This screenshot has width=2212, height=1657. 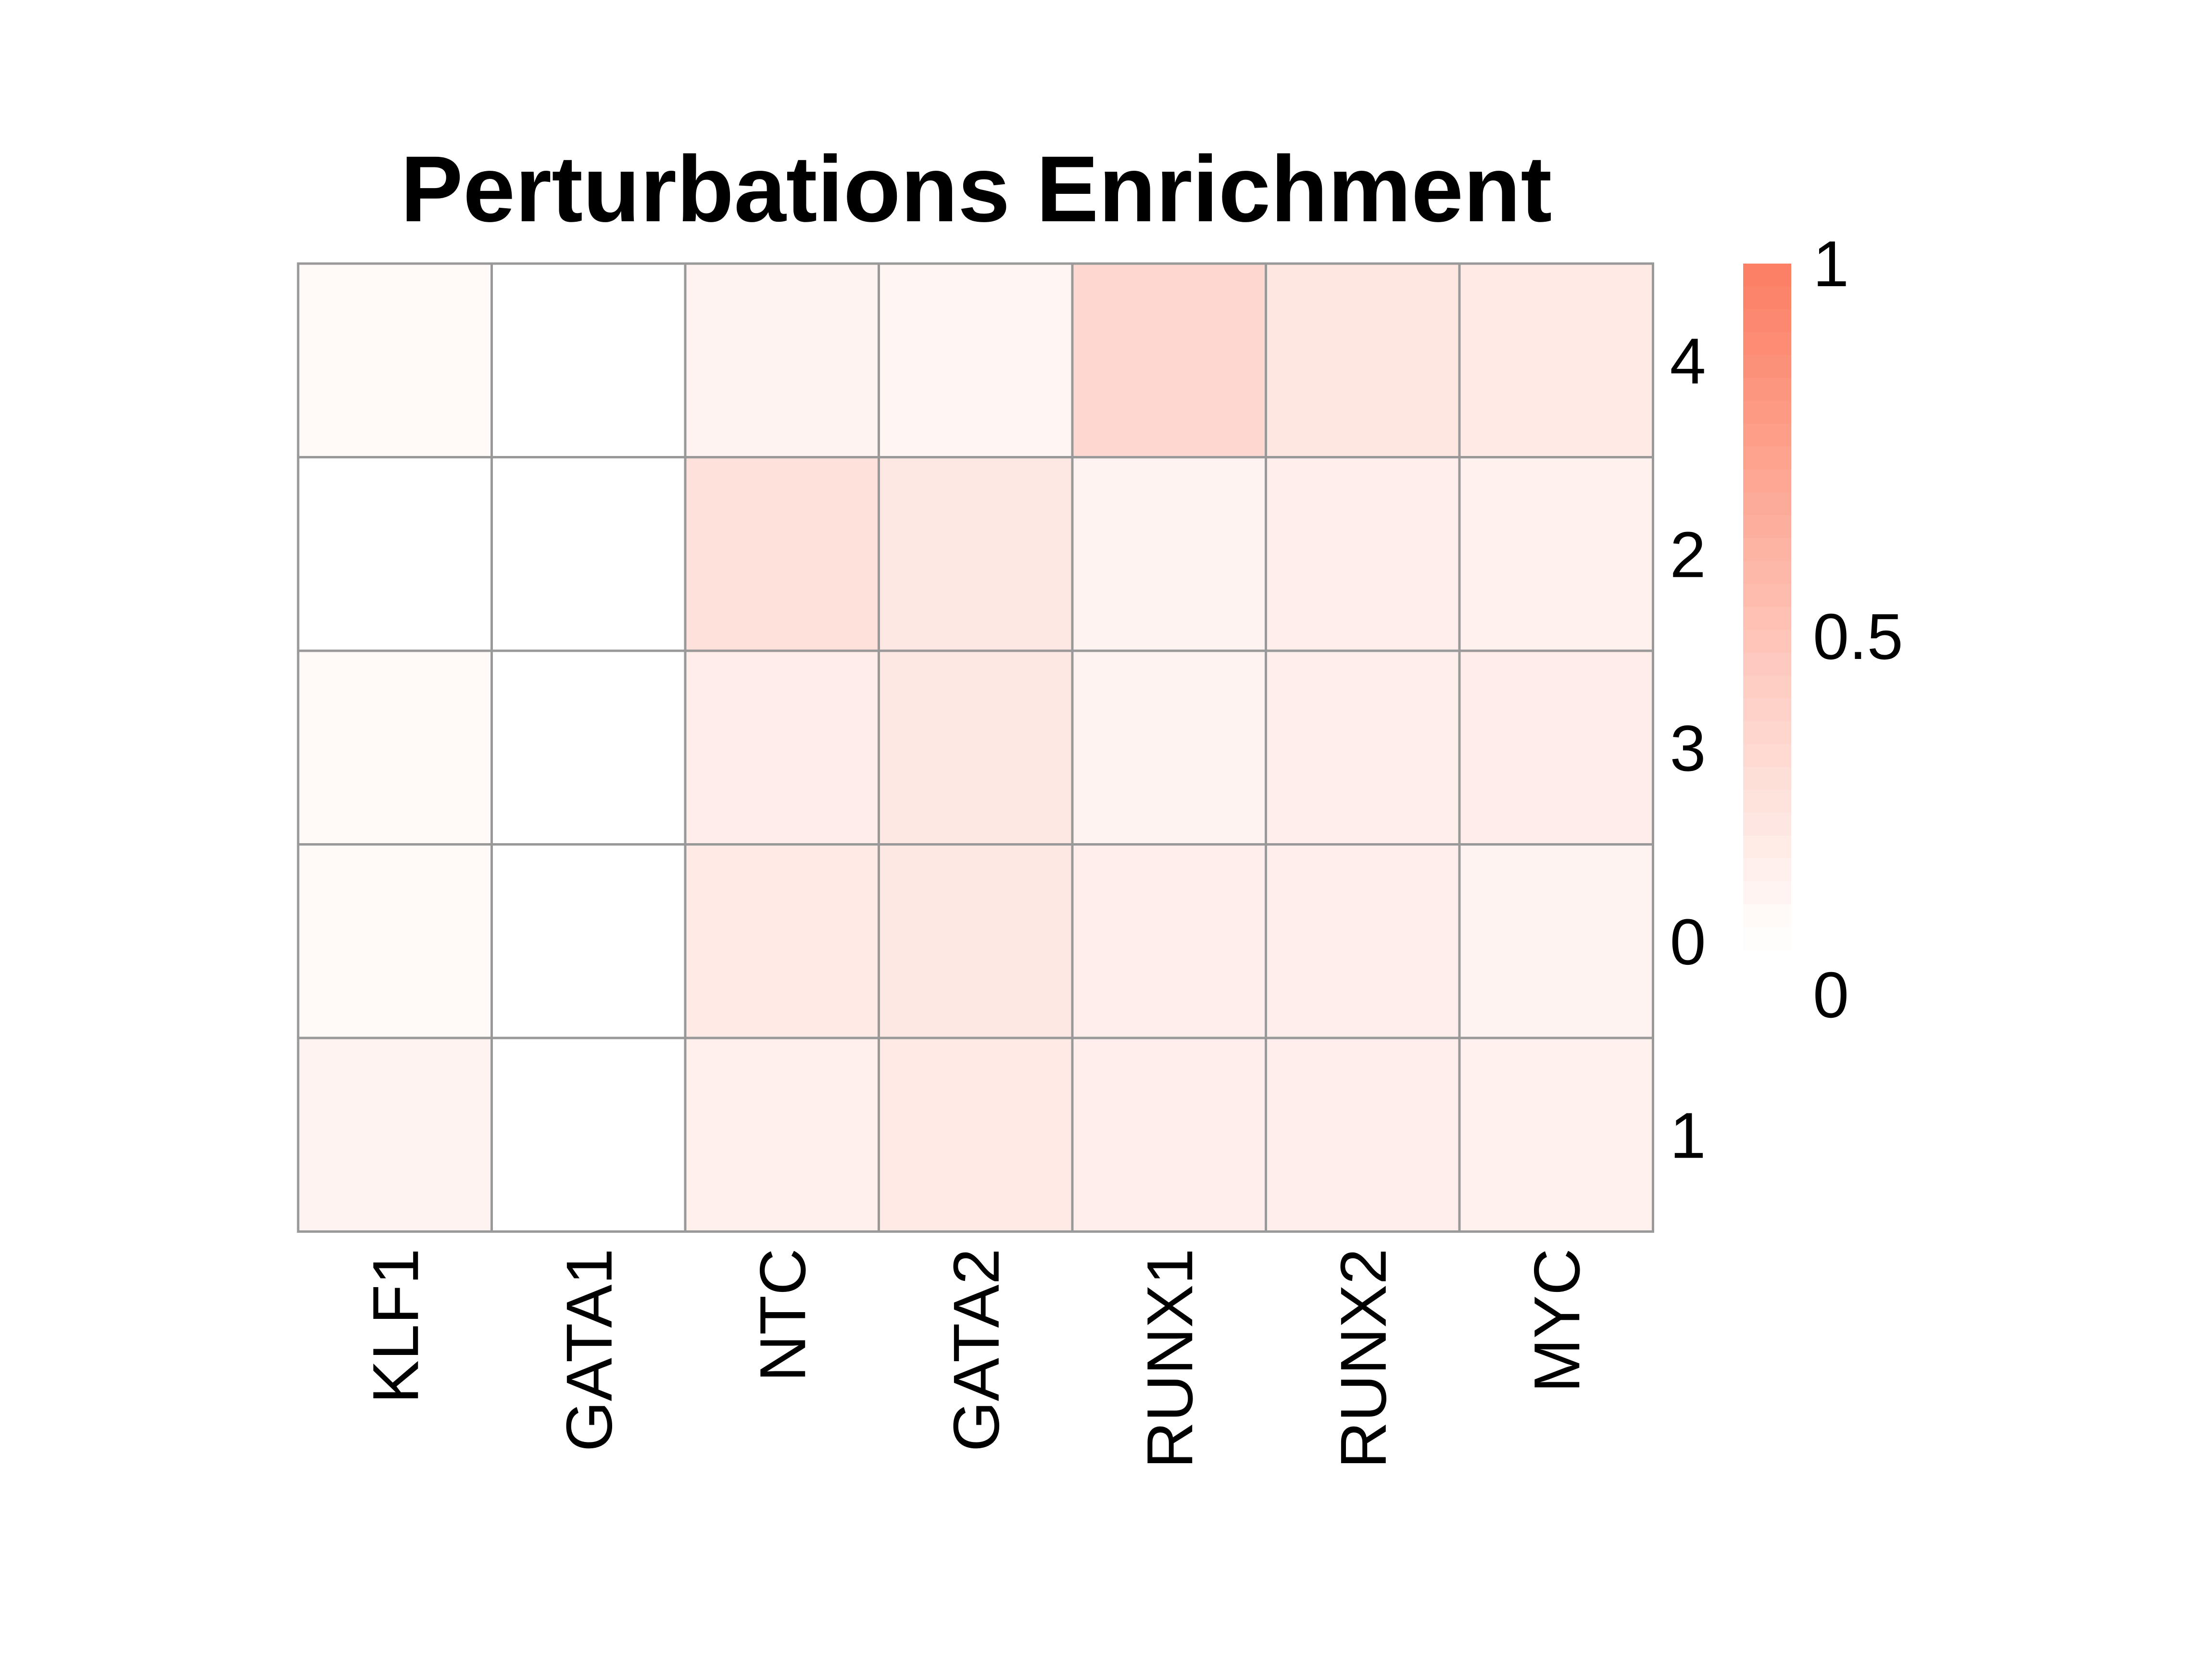 What do you see at coordinates (589, 1350) in the screenshot?
I see `column-label-gata1: GATA1` at bounding box center [589, 1350].